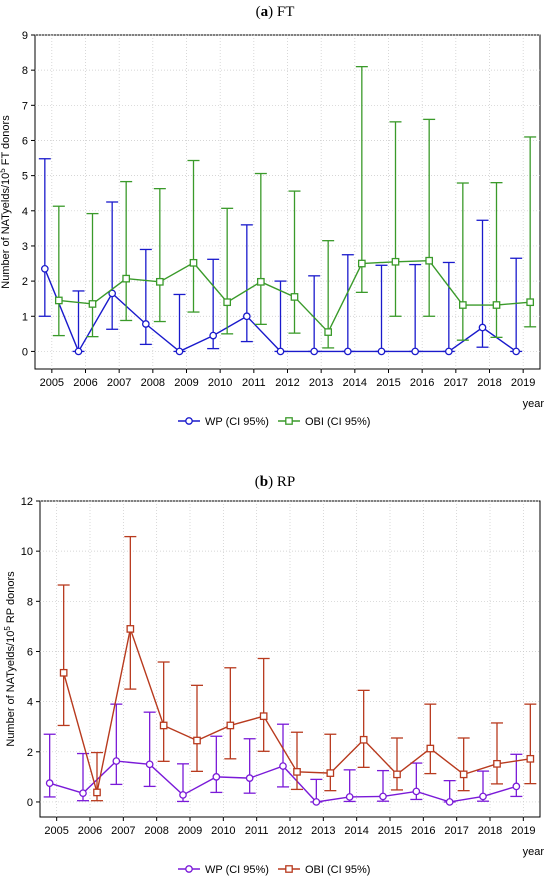 This screenshot has width=550, height=884. Describe the element at coordinates (52, 383) in the screenshot. I see `x-tick-label: 2005` at that location.